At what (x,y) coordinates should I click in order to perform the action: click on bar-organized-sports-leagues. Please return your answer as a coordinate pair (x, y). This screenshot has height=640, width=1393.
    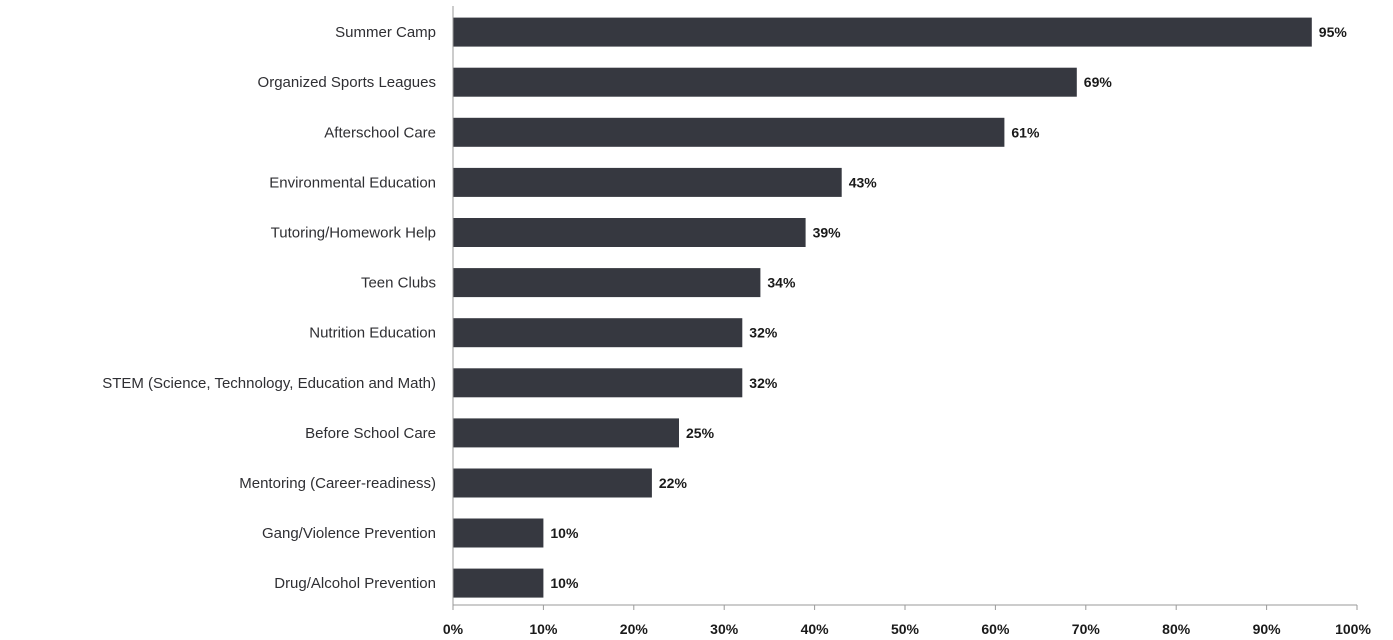
    Looking at the image, I should click on (765, 82).